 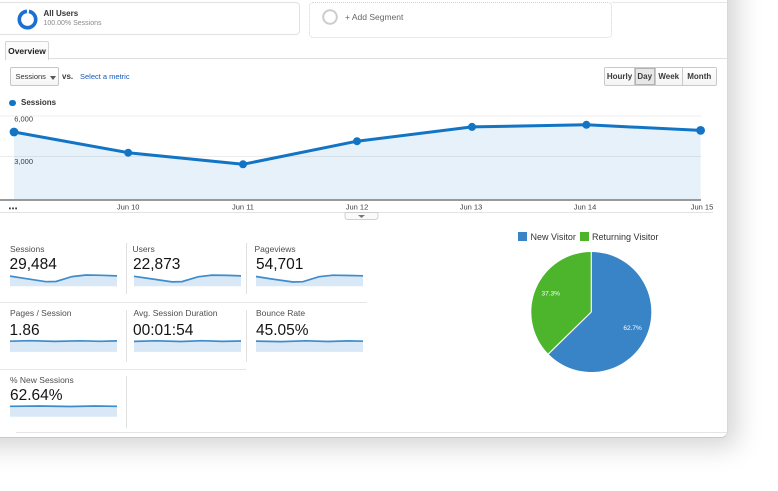 What do you see at coordinates (632, 328) in the screenshot?
I see `svg-text: 62.7%` at bounding box center [632, 328].